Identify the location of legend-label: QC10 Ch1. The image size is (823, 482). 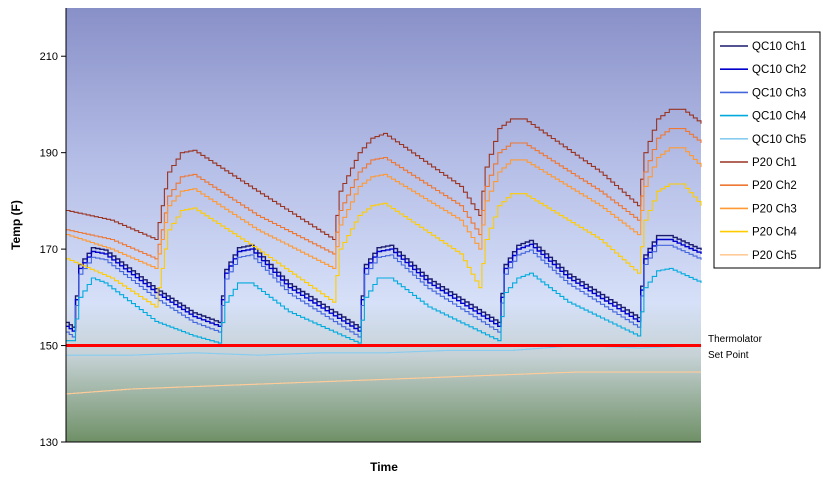
(779, 47).